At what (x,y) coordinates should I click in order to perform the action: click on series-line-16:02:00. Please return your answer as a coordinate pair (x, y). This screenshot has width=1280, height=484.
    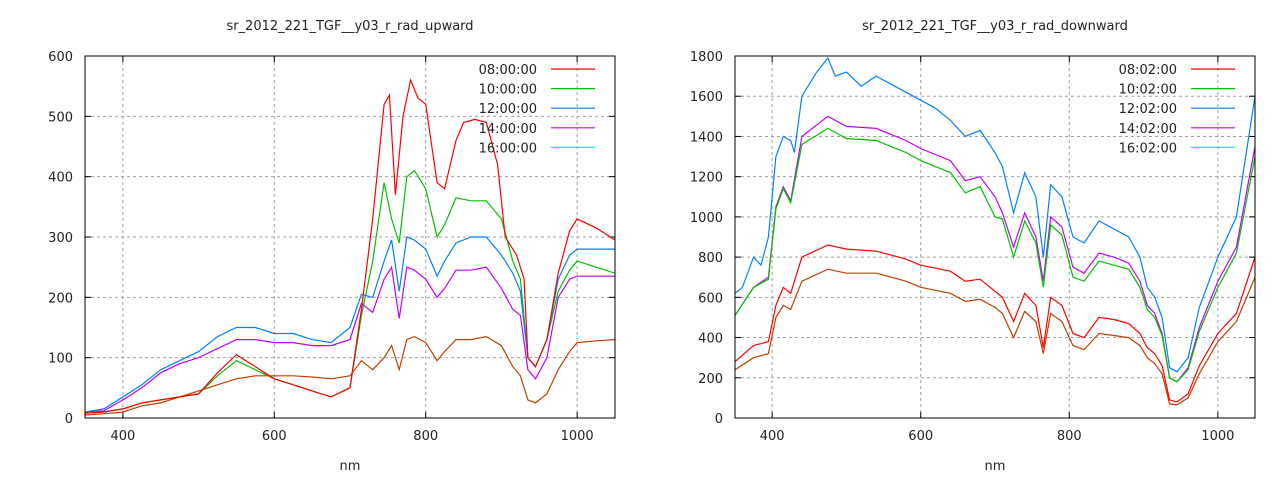
    Looking at the image, I should click on (995, 337).